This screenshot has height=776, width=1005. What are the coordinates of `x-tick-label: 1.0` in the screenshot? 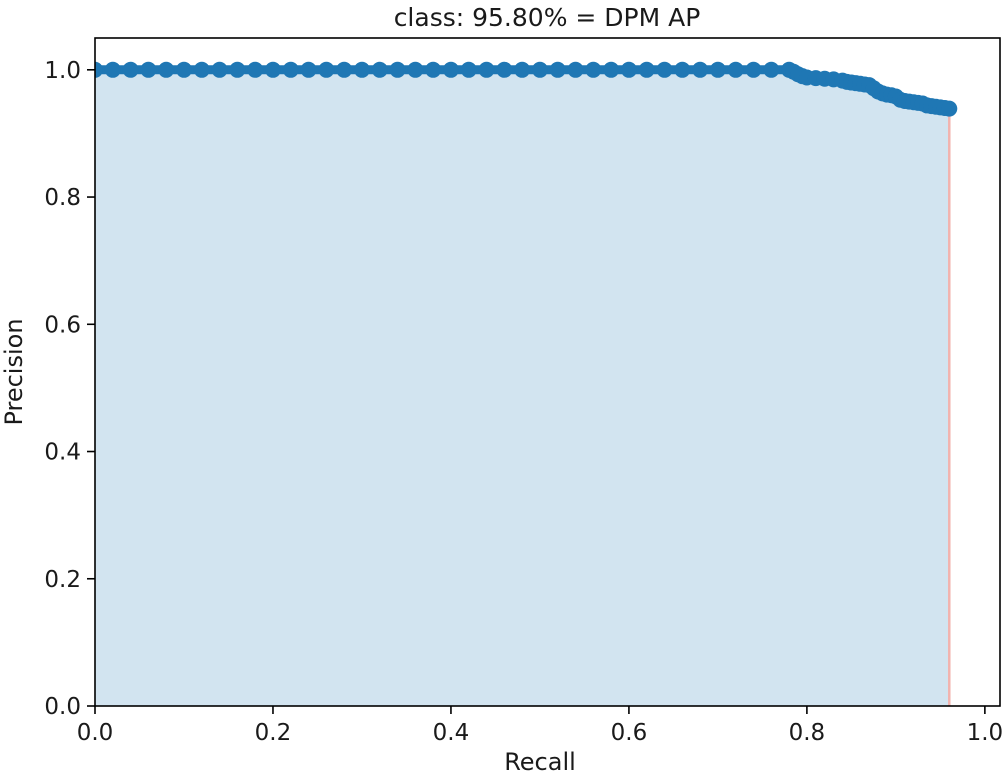 It's located at (985, 733).